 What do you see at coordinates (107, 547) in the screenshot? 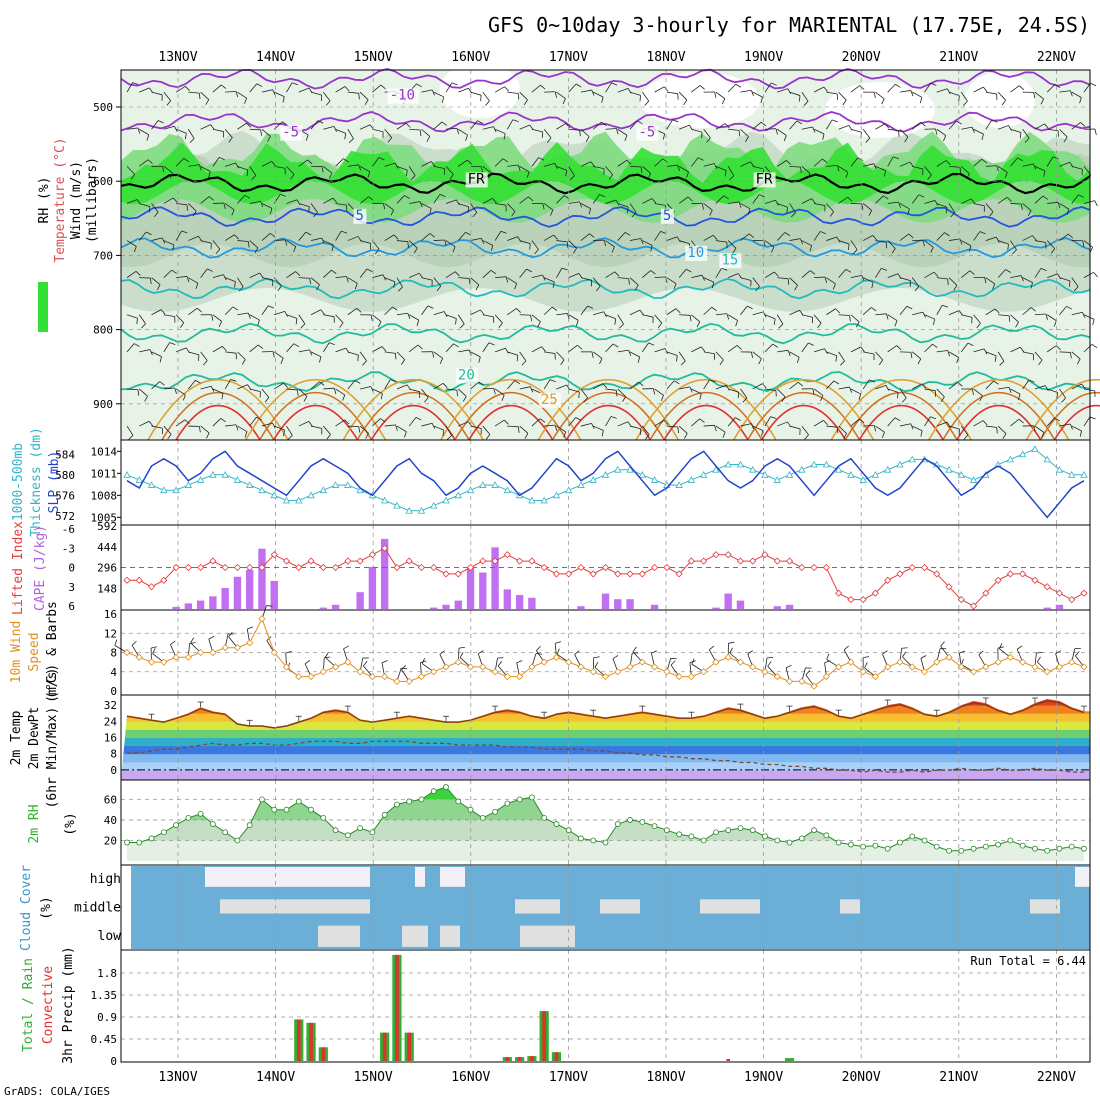
I see `cape-tick-label: 444` at bounding box center [107, 547].